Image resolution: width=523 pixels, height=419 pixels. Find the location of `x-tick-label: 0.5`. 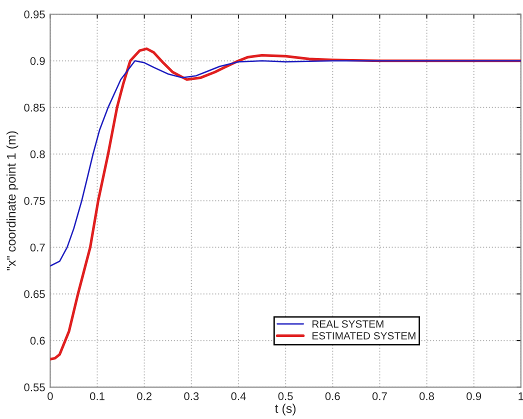

x-tick-label: 0.5 is located at coordinates (285, 396).